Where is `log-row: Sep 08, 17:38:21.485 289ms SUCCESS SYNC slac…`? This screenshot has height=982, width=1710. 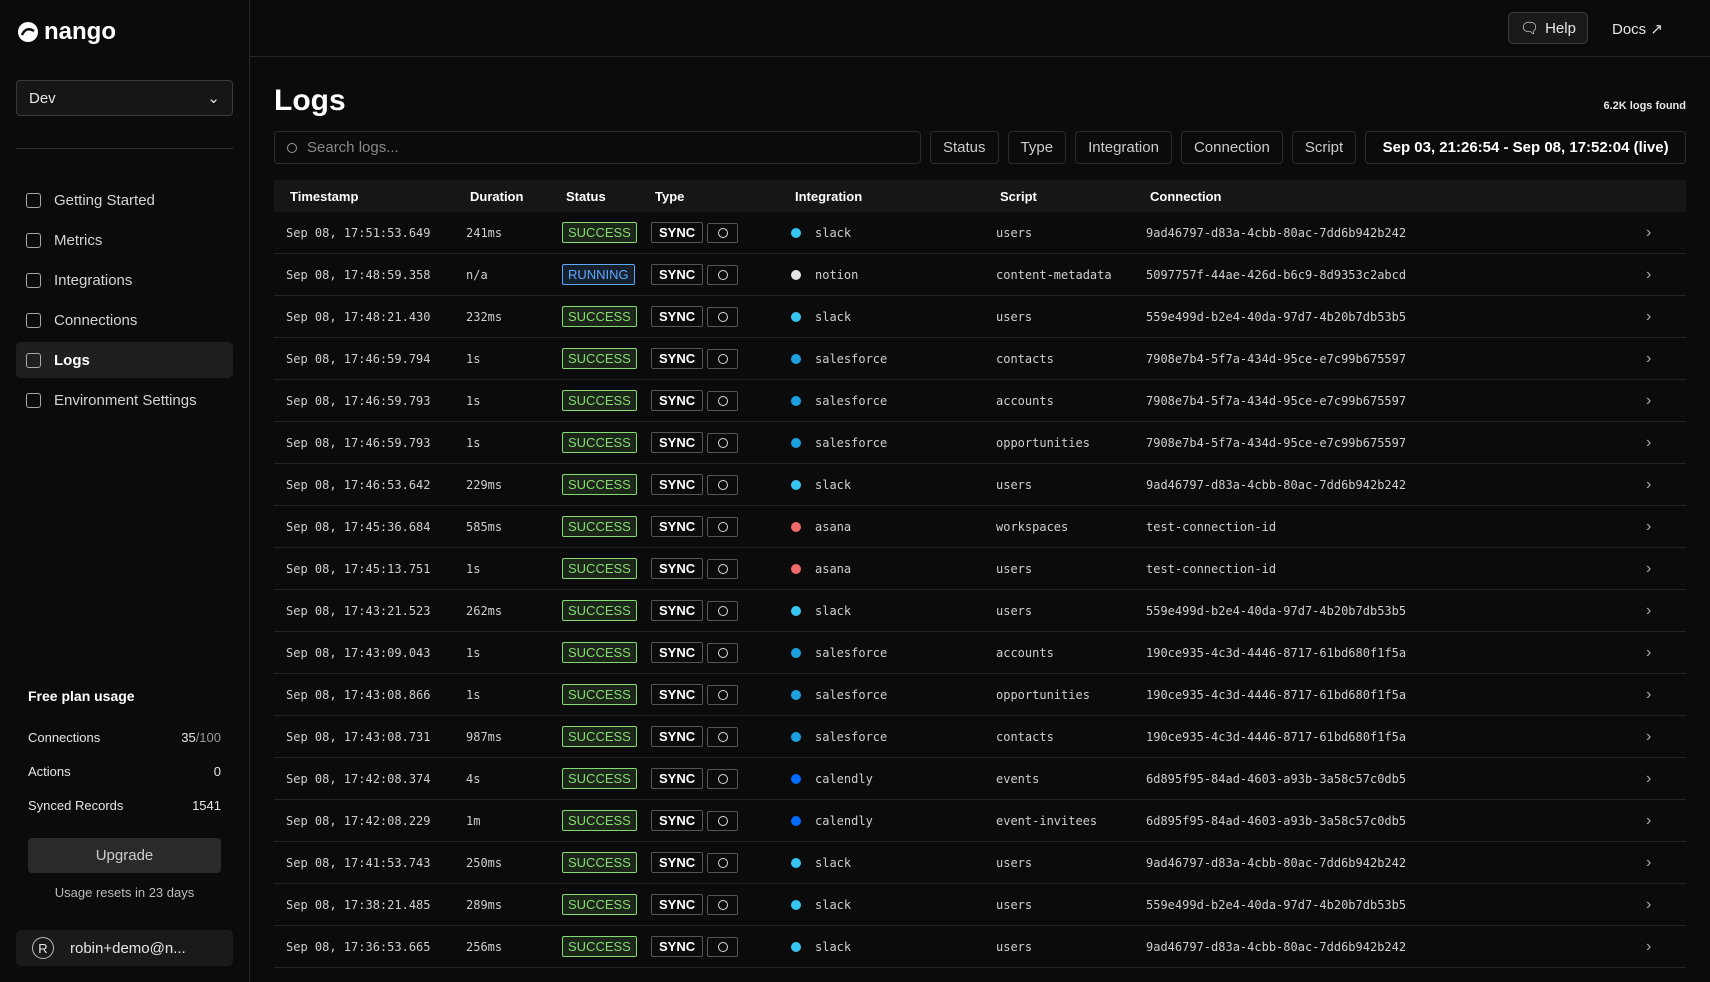 log-row: Sep 08, 17:38:21.485 289ms SUCCESS SYNC slac… is located at coordinates (980, 905).